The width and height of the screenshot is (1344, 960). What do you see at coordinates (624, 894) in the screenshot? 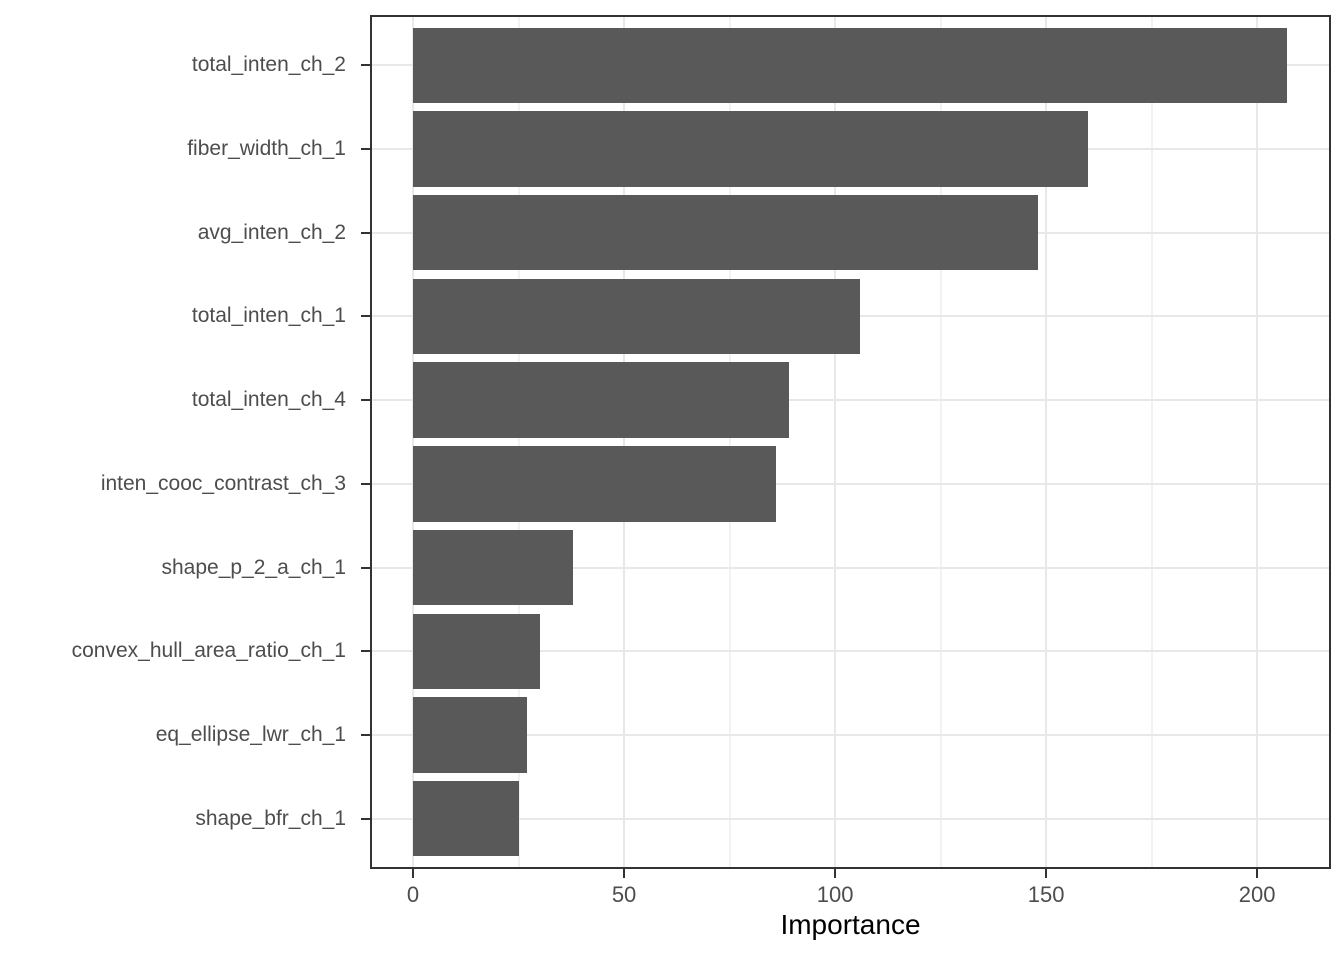
I see `x-tick-label: 50` at bounding box center [624, 894].